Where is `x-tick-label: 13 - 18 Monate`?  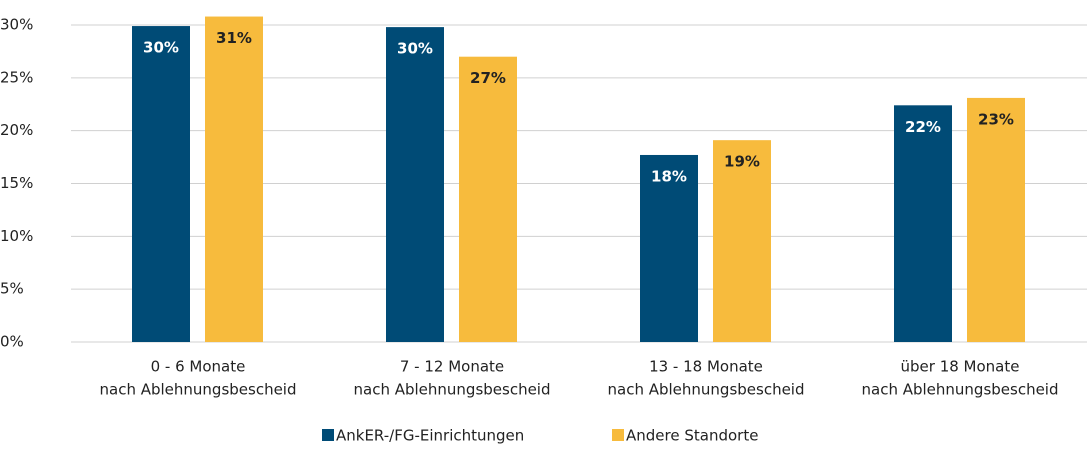
x-tick-label: 13 - 18 Monate is located at coordinates (706, 367).